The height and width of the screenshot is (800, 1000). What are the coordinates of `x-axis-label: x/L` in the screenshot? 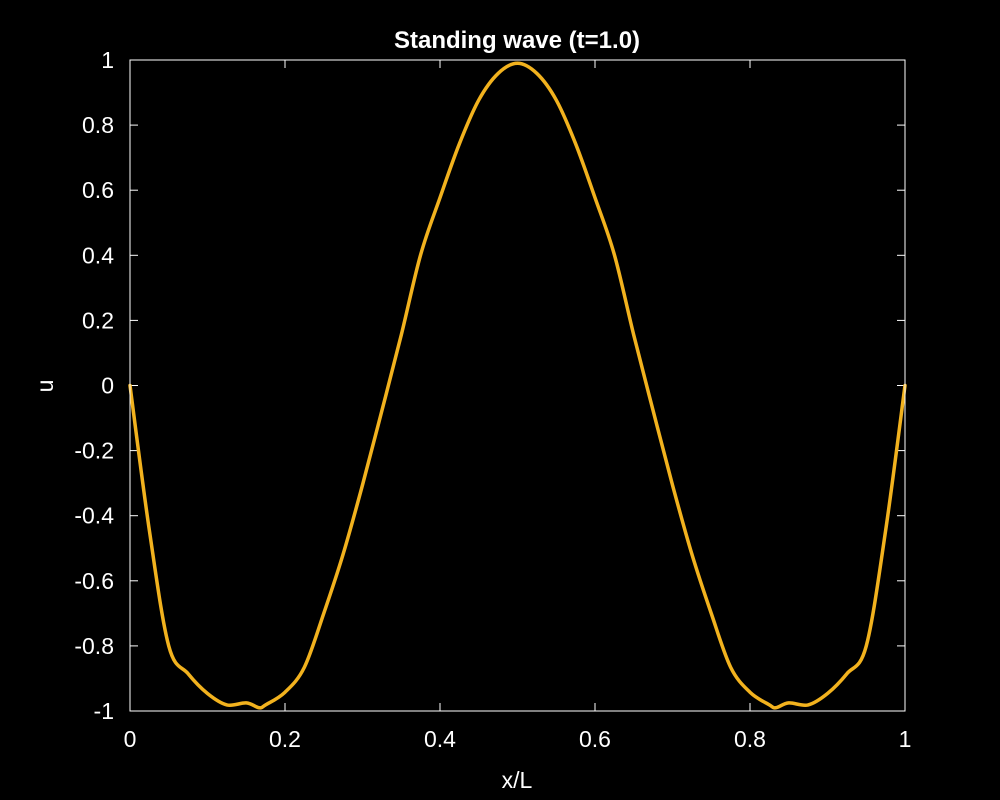 It's located at (517, 780).